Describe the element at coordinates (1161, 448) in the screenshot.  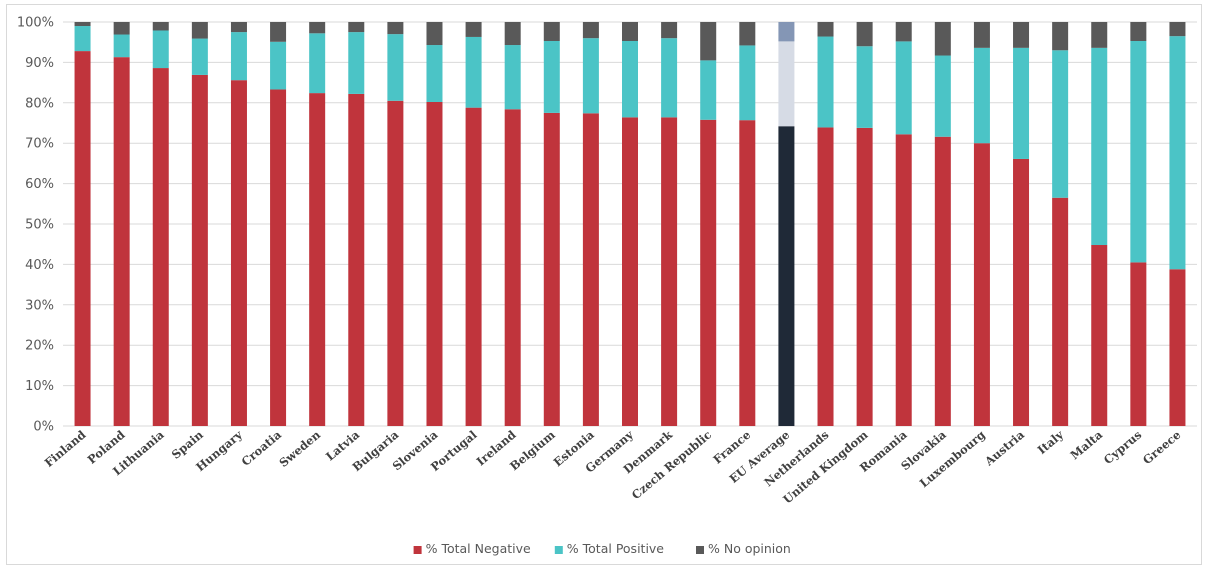
I see `x-tick-label: Greece` at that location.